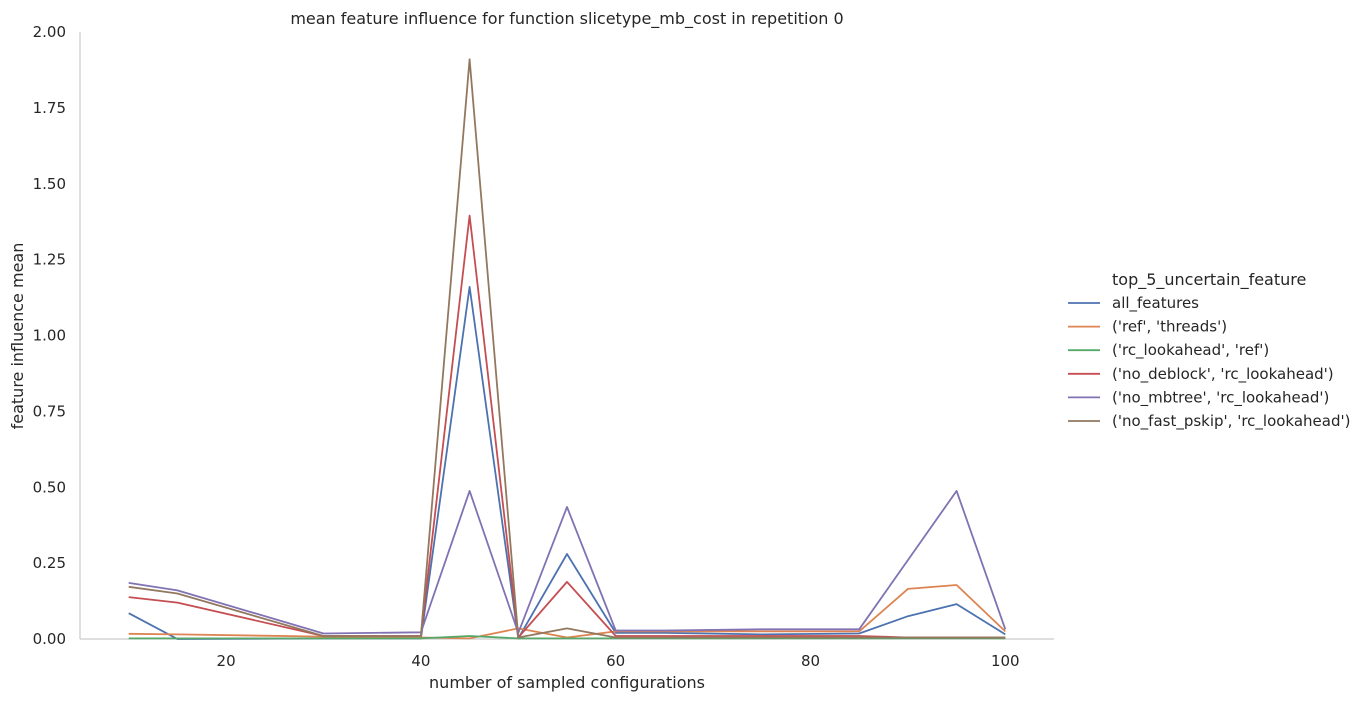 The width and height of the screenshot is (1368, 701). What do you see at coordinates (226, 661) in the screenshot?
I see `x-tick-label: 20` at bounding box center [226, 661].